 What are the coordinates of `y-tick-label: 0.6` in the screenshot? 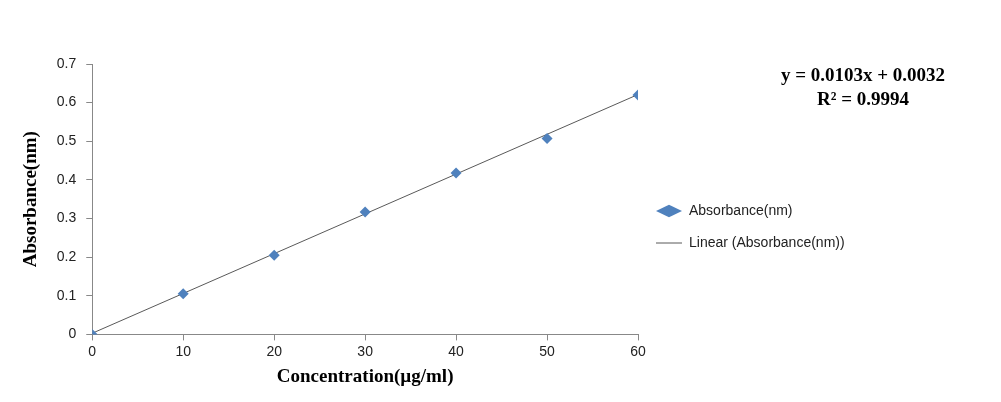 It's located at (66, 101).